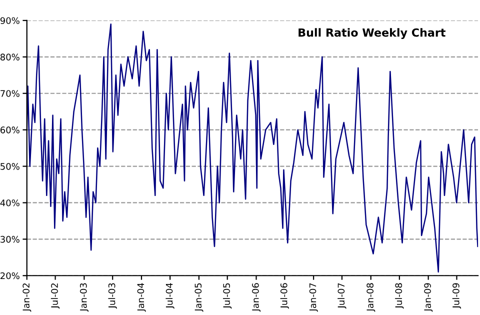  What do you see at coordinates (10, 239) in the screenshot?
I see `y-tick-label: 30%` at bounding box center [10, 239].